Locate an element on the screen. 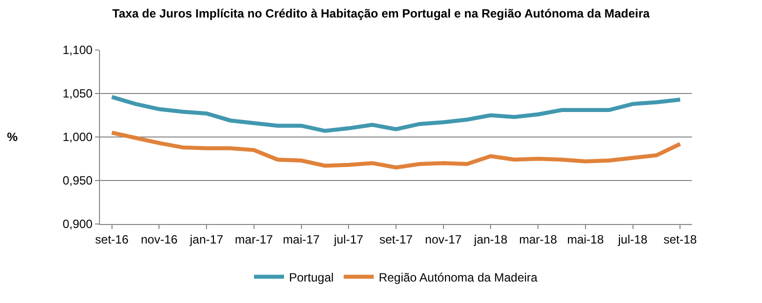 The image size is (762, 303). y-tick-label: 0,950 is located at coordinates (77, 181).